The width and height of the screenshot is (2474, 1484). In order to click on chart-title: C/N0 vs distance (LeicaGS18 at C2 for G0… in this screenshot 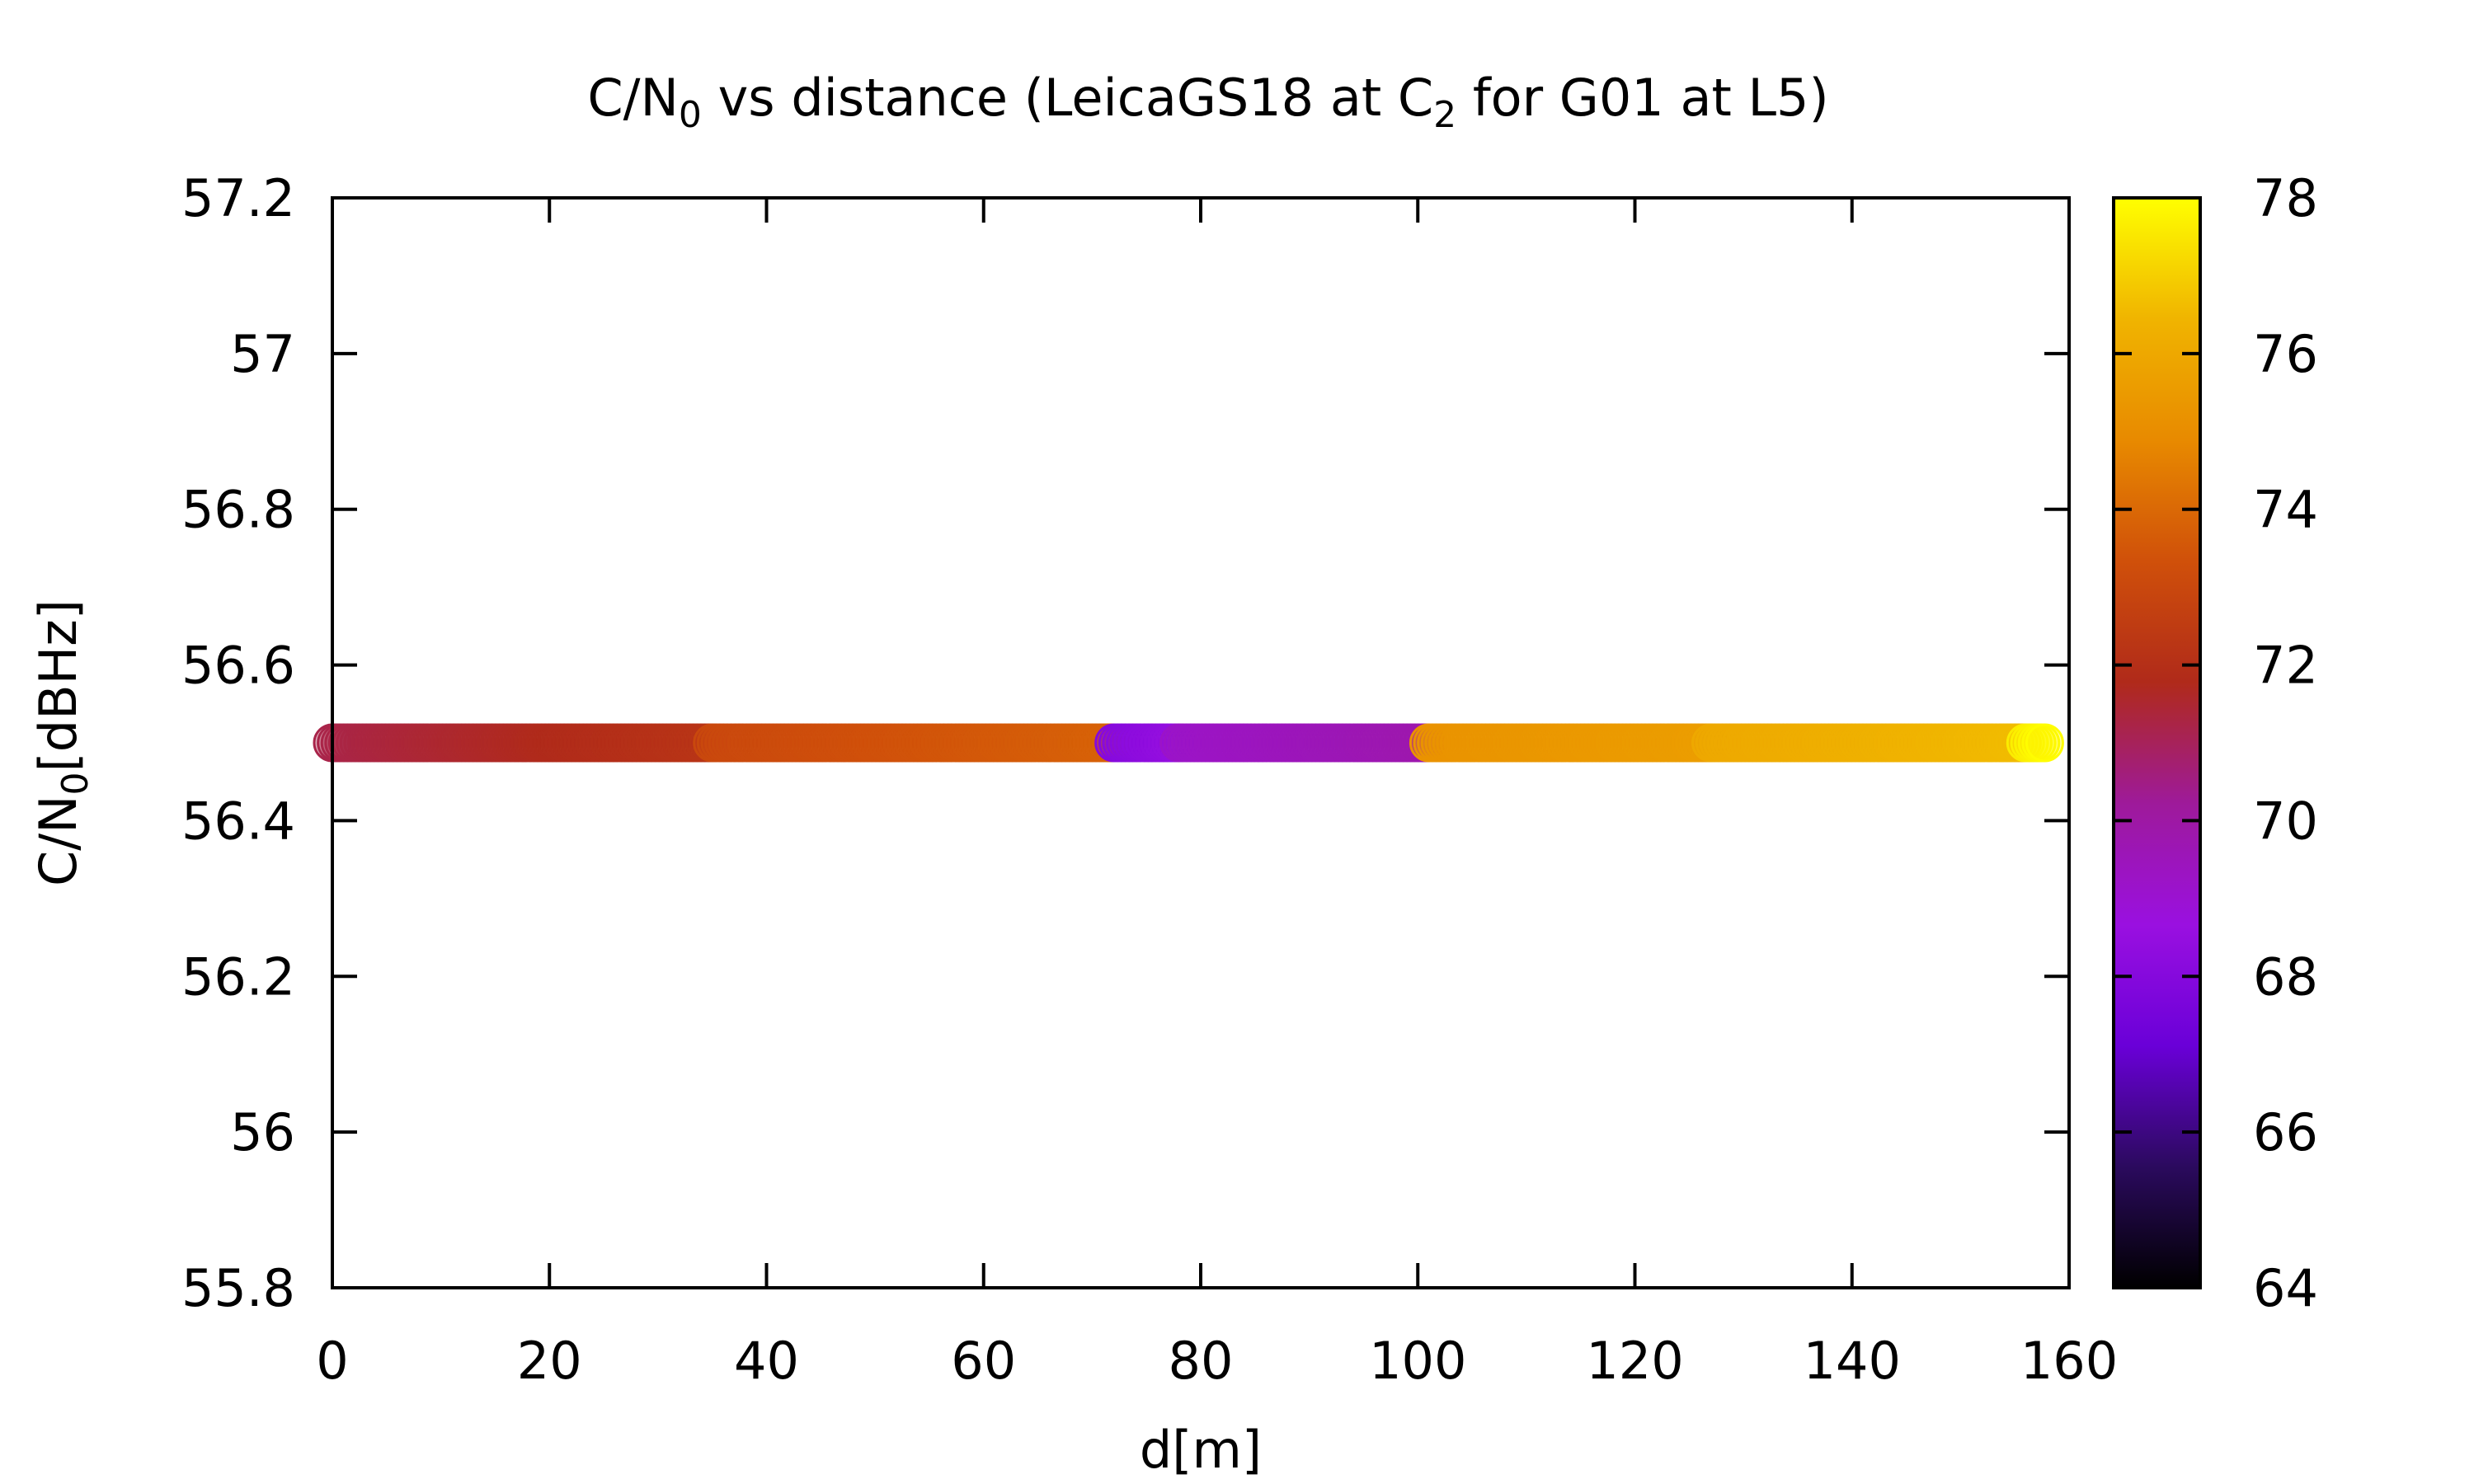, I will do `click(1207, 102)`.